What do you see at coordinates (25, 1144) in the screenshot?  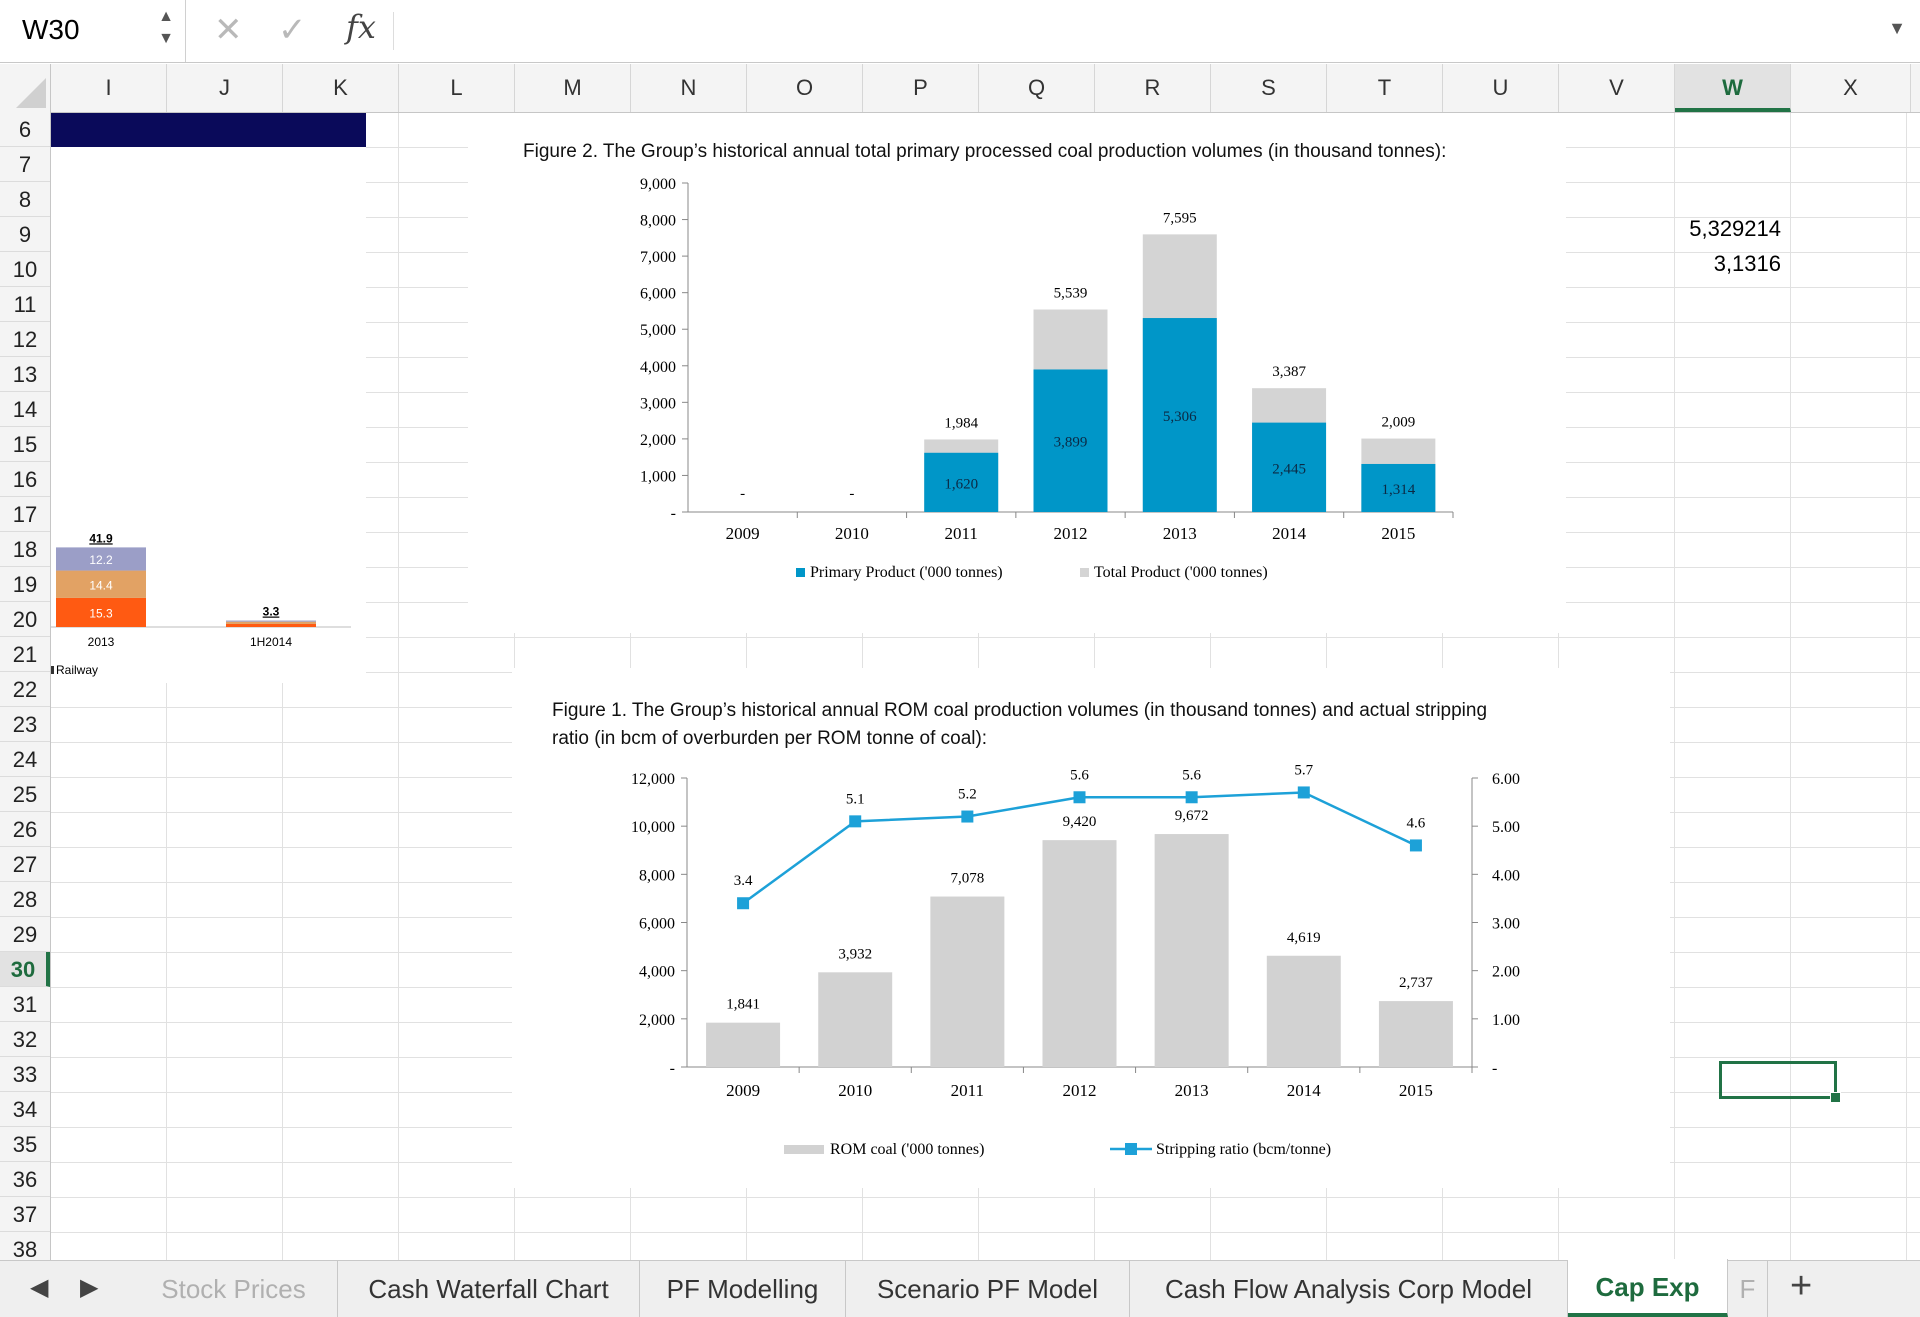 I see `row-header-35: 35` at bounding box center [25, 1144].